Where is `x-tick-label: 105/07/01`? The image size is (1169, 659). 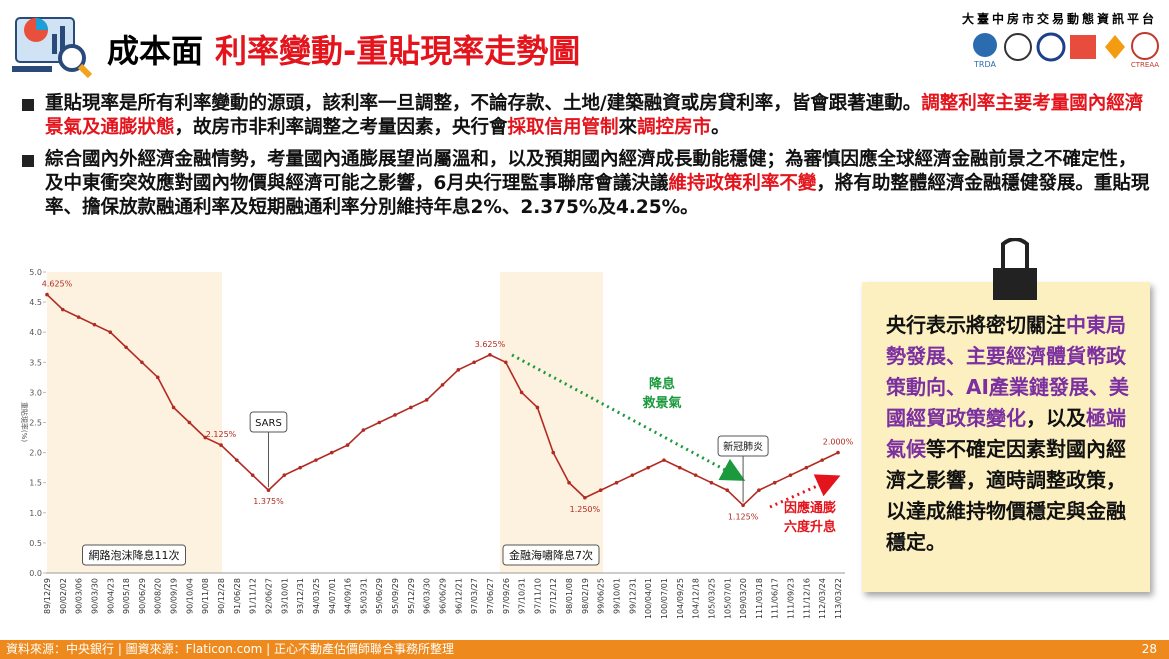 x-tick-label: 105/07/01 is located at coordinates (727, 598).